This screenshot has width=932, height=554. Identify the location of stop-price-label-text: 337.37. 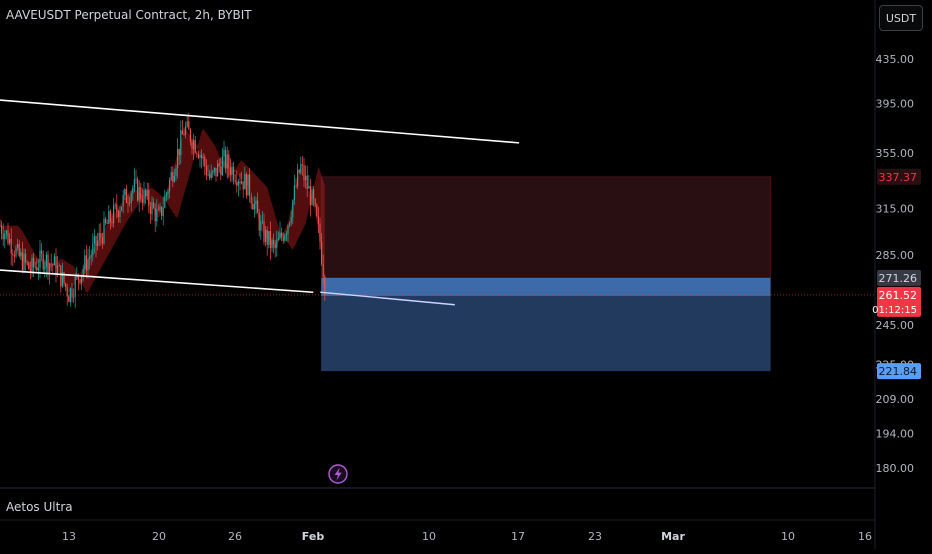
(898, 177).